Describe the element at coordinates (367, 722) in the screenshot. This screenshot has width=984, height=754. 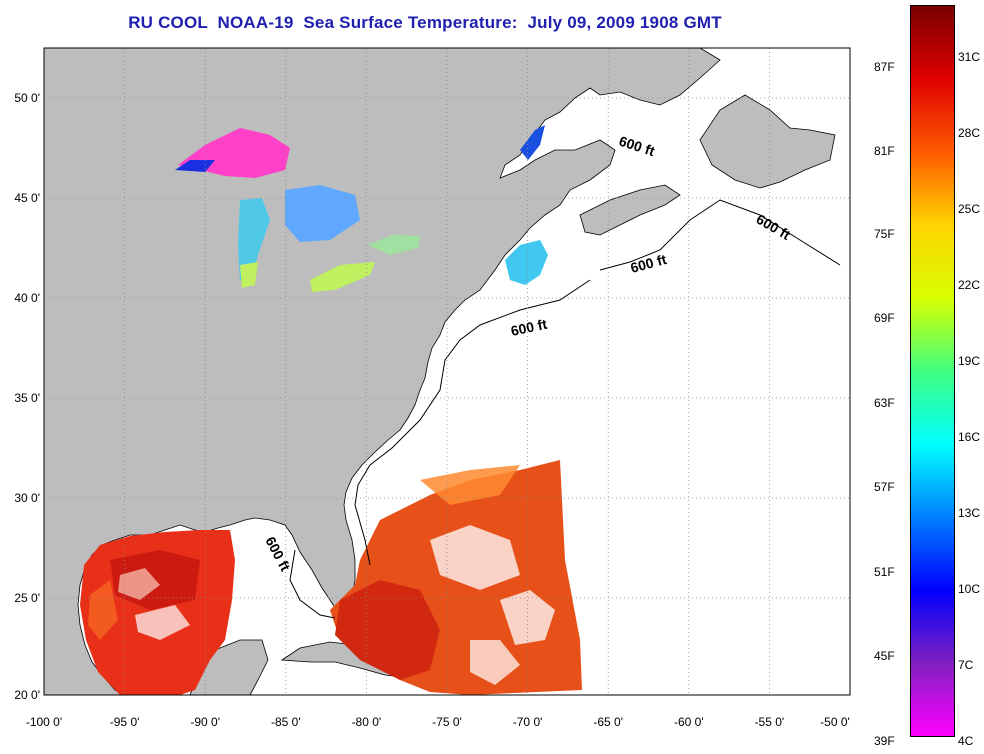
I see `lon-tick: -80 0'` at that location.